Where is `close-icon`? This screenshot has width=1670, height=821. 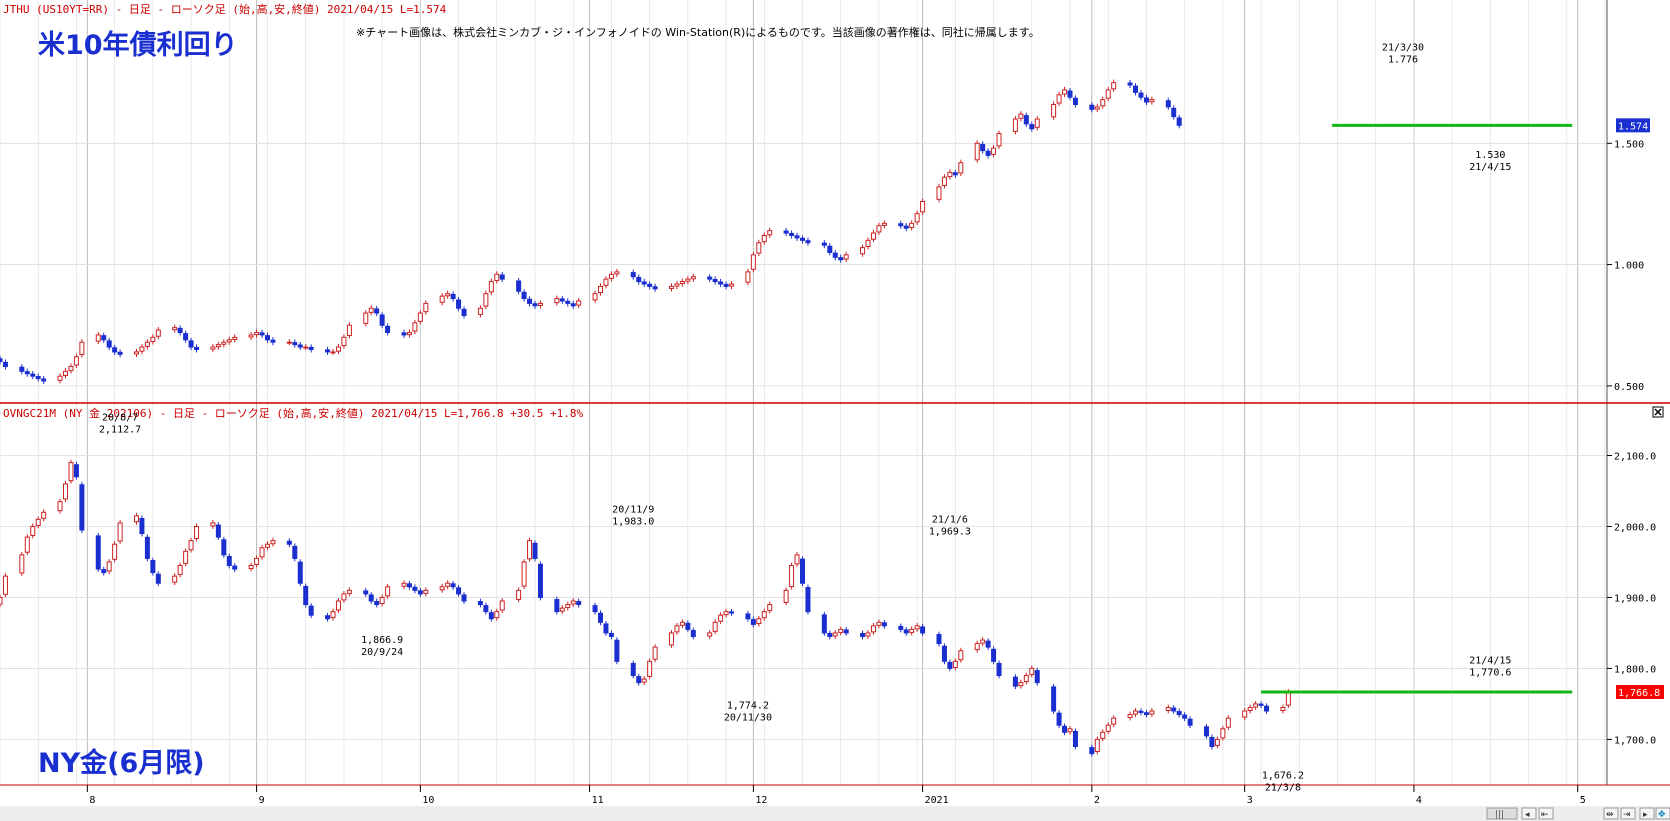 close-icon is located at coordinates (1658, 412).